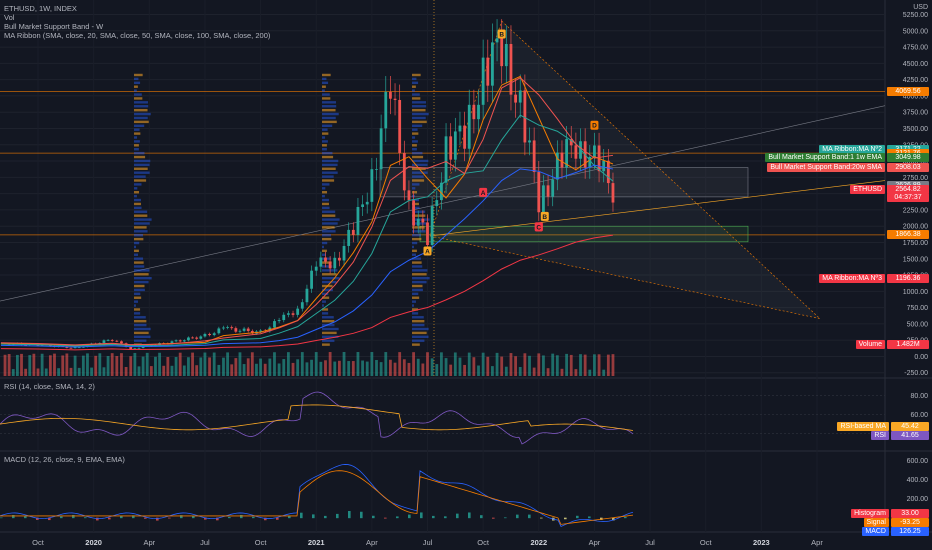 This screenshot has width=932, height=550. I want to click on price-tag: 1866.38, so click(908, 235).